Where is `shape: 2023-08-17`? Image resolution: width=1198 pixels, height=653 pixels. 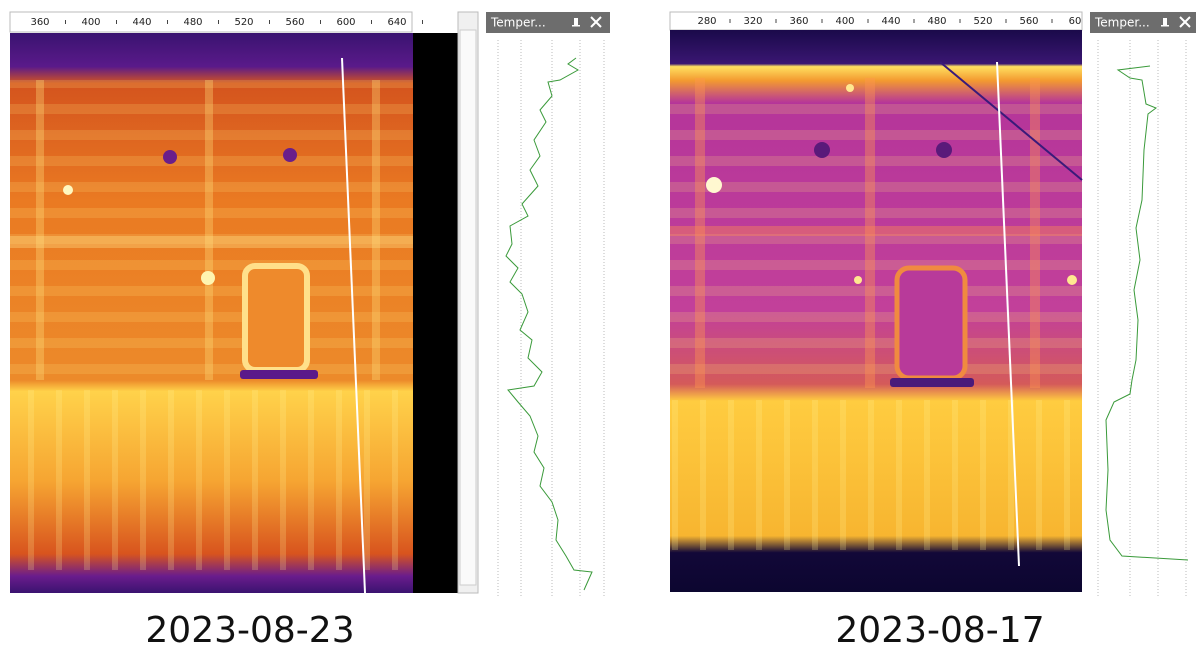 shape: 2023-08-17 is located at coordinates (939, 629).